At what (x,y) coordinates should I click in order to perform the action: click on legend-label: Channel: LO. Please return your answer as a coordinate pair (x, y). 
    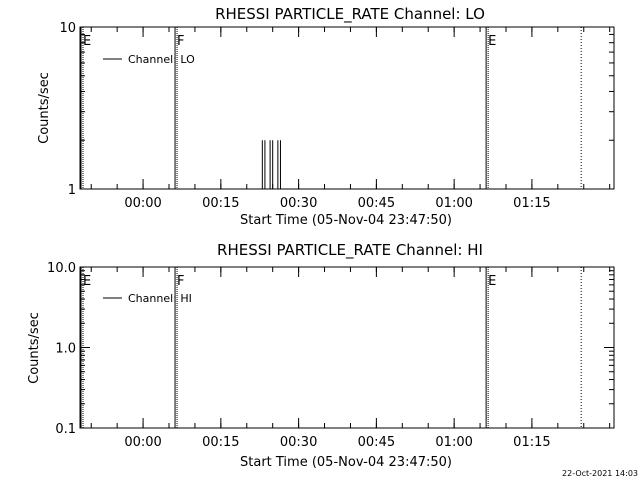
    Looking at the image, I should click on (161, 59).